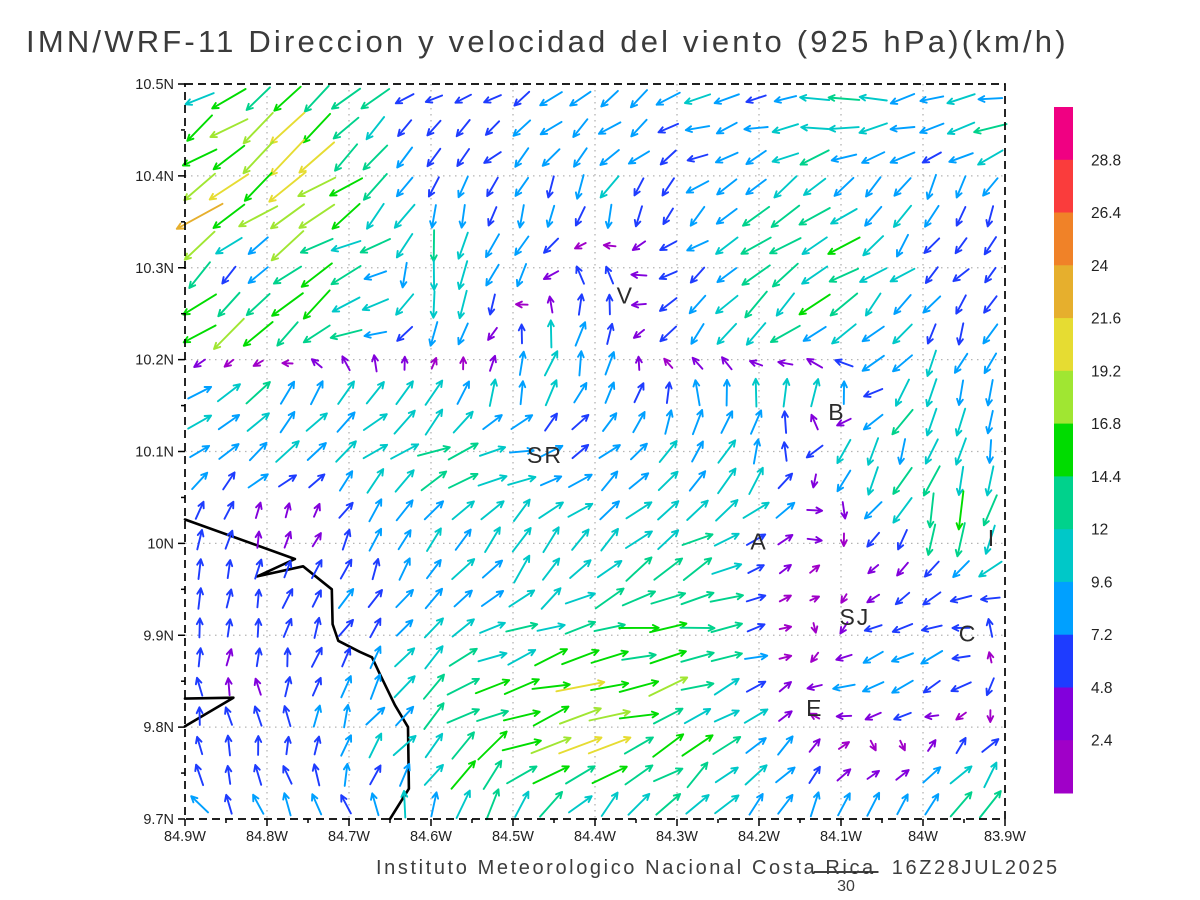  Describe the element at coordinates (968, 633) in the screenshot. I see `station-label: C` at that location.